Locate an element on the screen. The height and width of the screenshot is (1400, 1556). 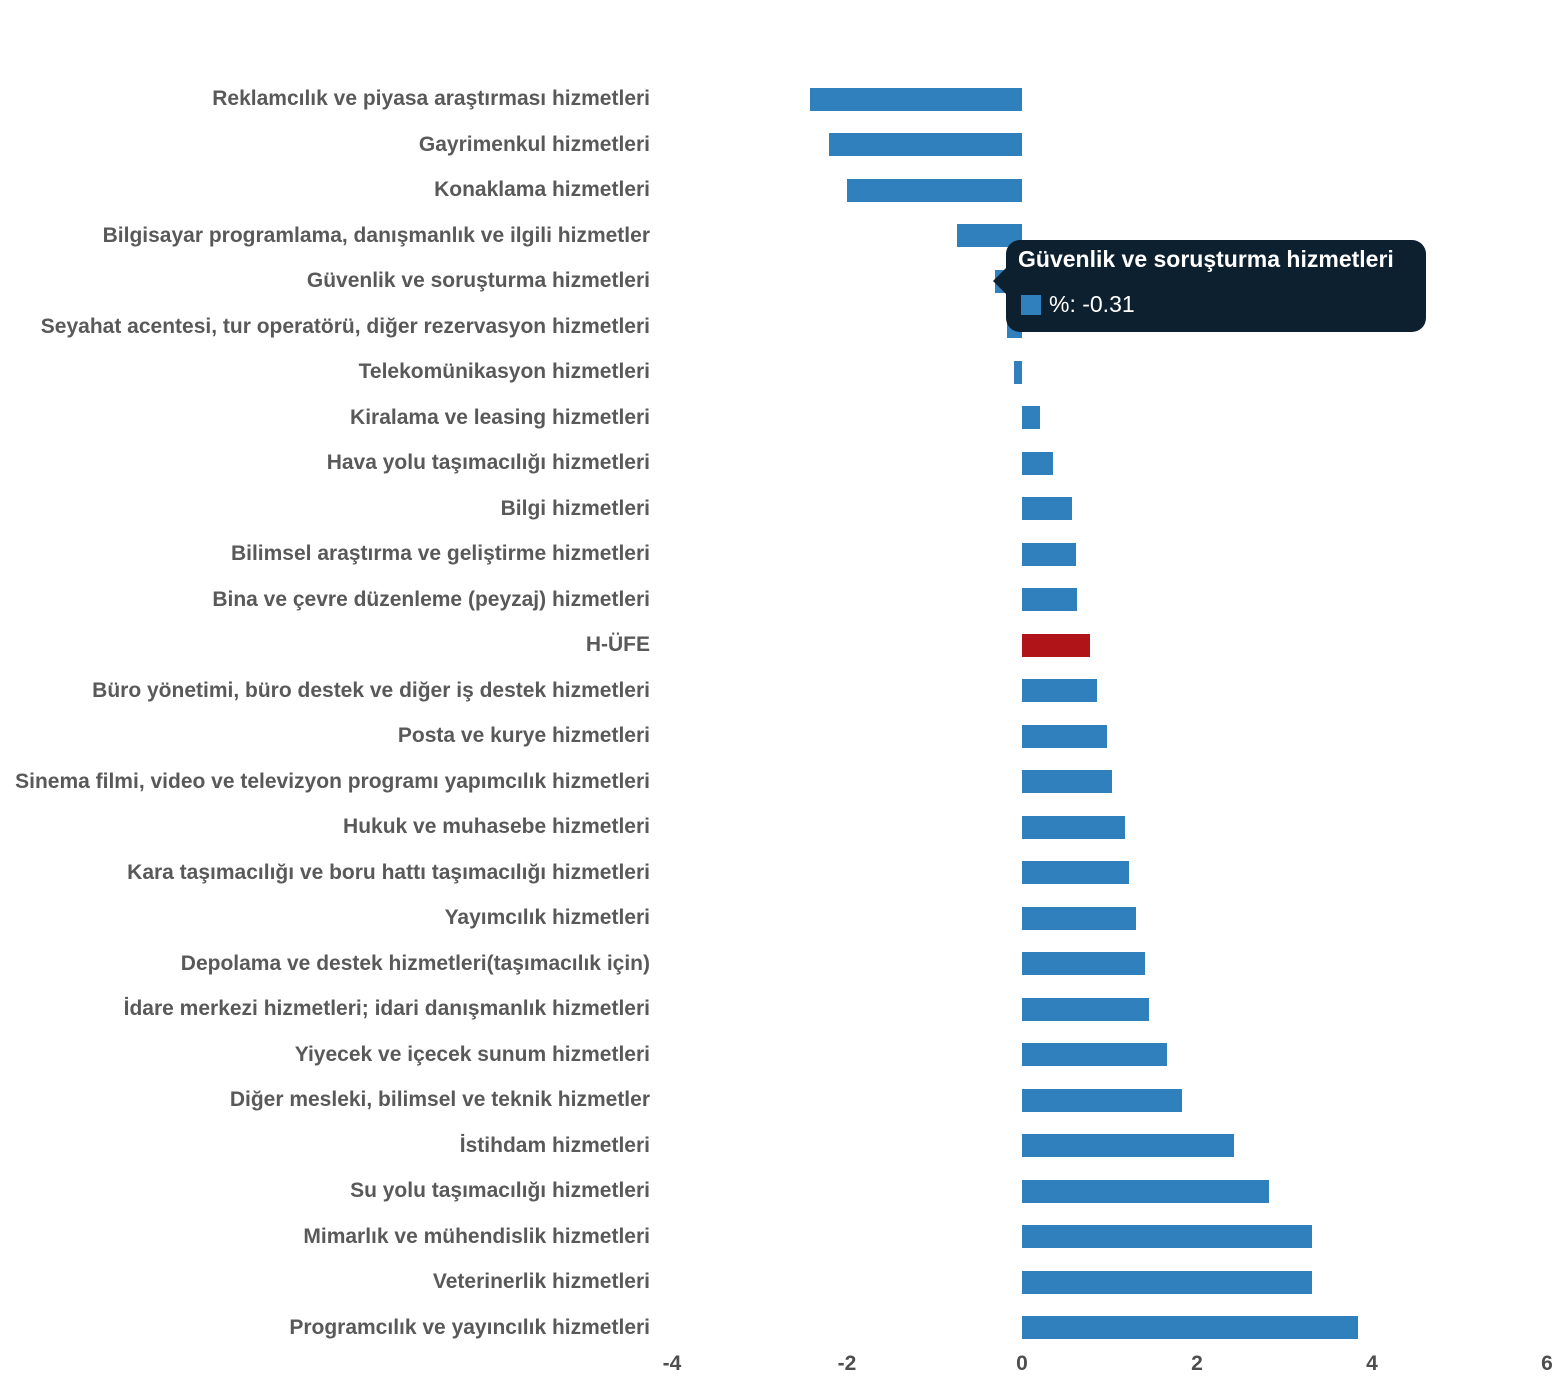
tooltip-series-marker is located at coordinates (1031, 304).